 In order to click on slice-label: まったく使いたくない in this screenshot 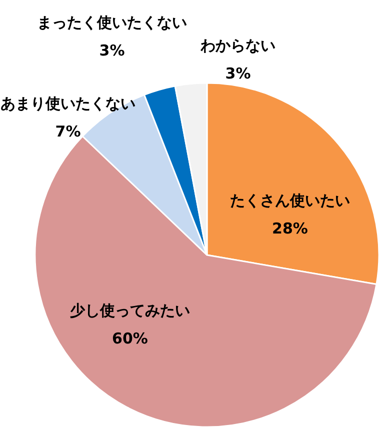, I will do `click(112, 22)`.